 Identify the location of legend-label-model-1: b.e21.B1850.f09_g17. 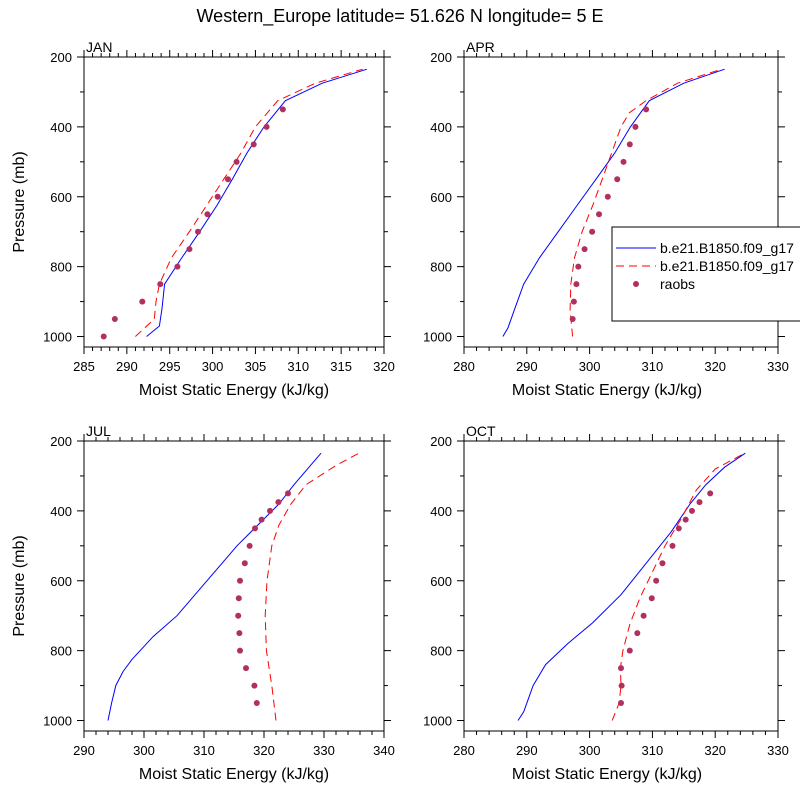
(727, 248).